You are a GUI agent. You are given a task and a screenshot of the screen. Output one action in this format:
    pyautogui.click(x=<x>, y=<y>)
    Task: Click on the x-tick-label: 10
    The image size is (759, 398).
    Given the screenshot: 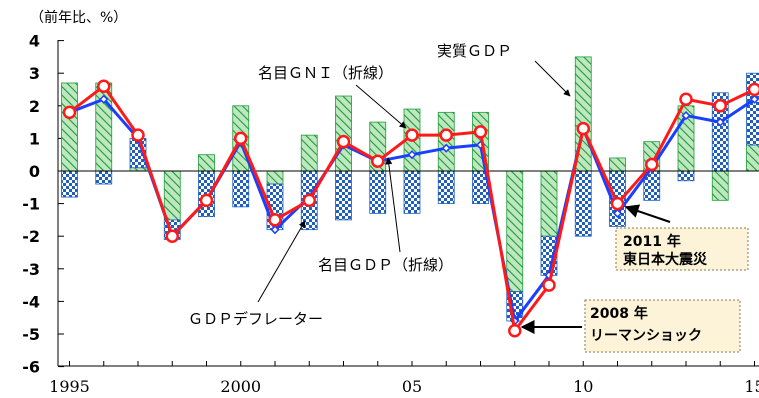 What is the action you would take?
    pyautogui.click(x=583, y=386)
    